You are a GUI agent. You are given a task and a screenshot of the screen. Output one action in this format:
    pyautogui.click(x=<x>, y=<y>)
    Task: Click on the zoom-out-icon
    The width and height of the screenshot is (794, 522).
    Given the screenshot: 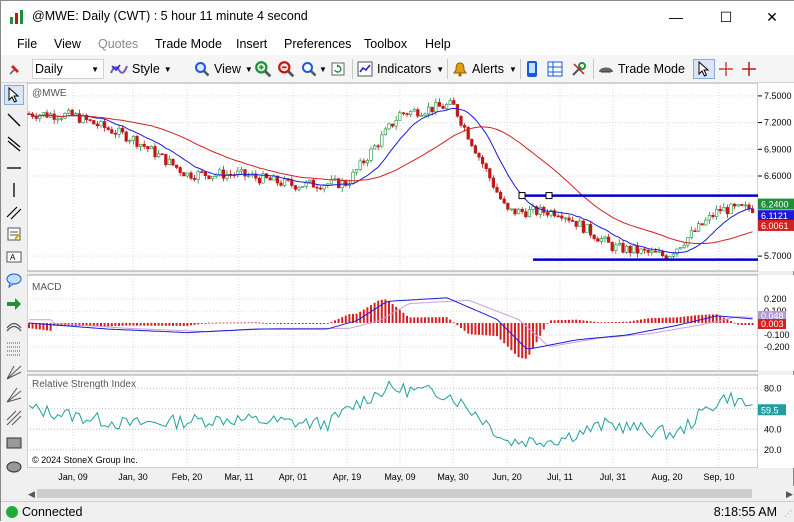 What is the action you would take?
    pyautogui.click(x=286, y=69)
    